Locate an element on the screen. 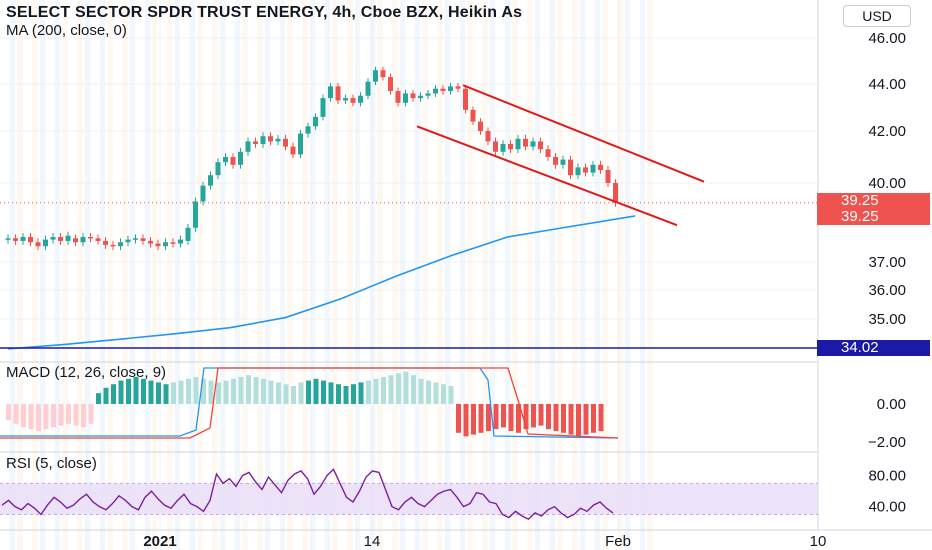 The image size is (932, 550). time-tick-label: 2021 is located at coordinates (159, 541).